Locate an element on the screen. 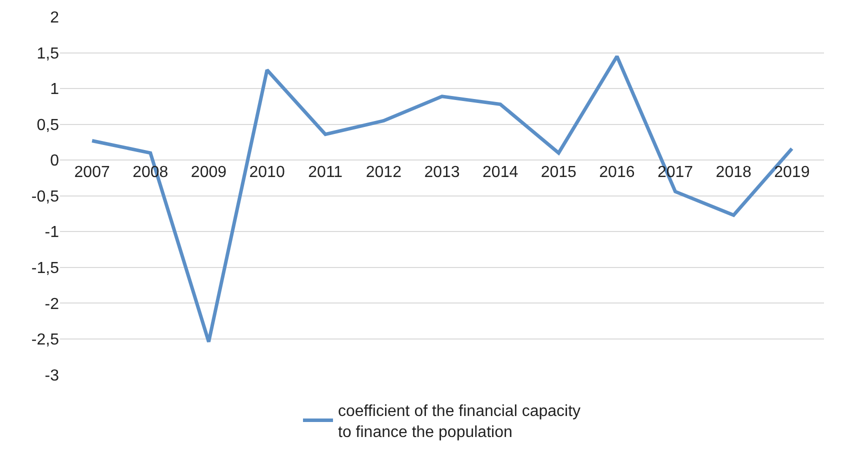 This screenshot has height=468, width=844. y-tick-label: 2 is located at coordinates (55, 18).